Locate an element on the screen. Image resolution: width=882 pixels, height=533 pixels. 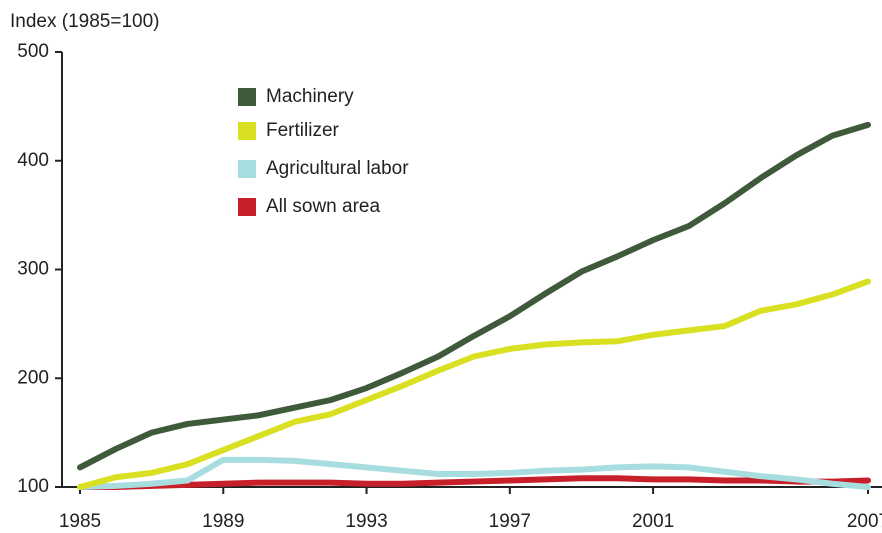
y-tick-label: 500 is located at coordinates (33, 51).